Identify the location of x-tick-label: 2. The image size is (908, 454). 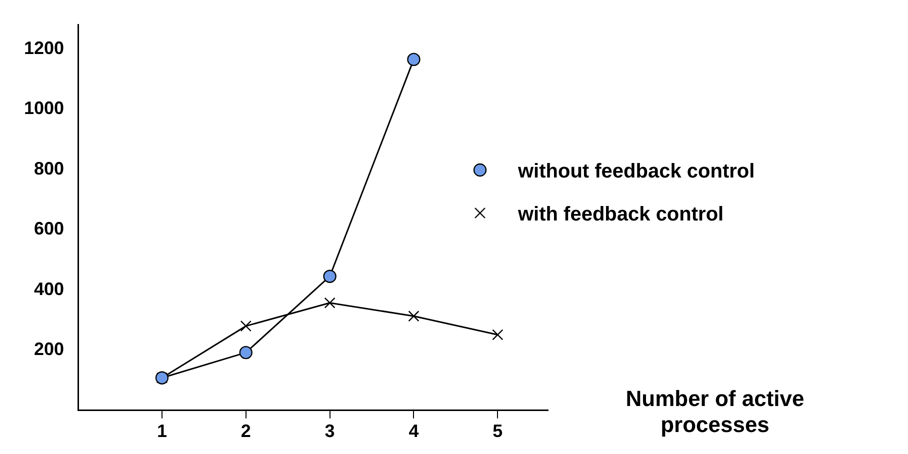
(245, 431).